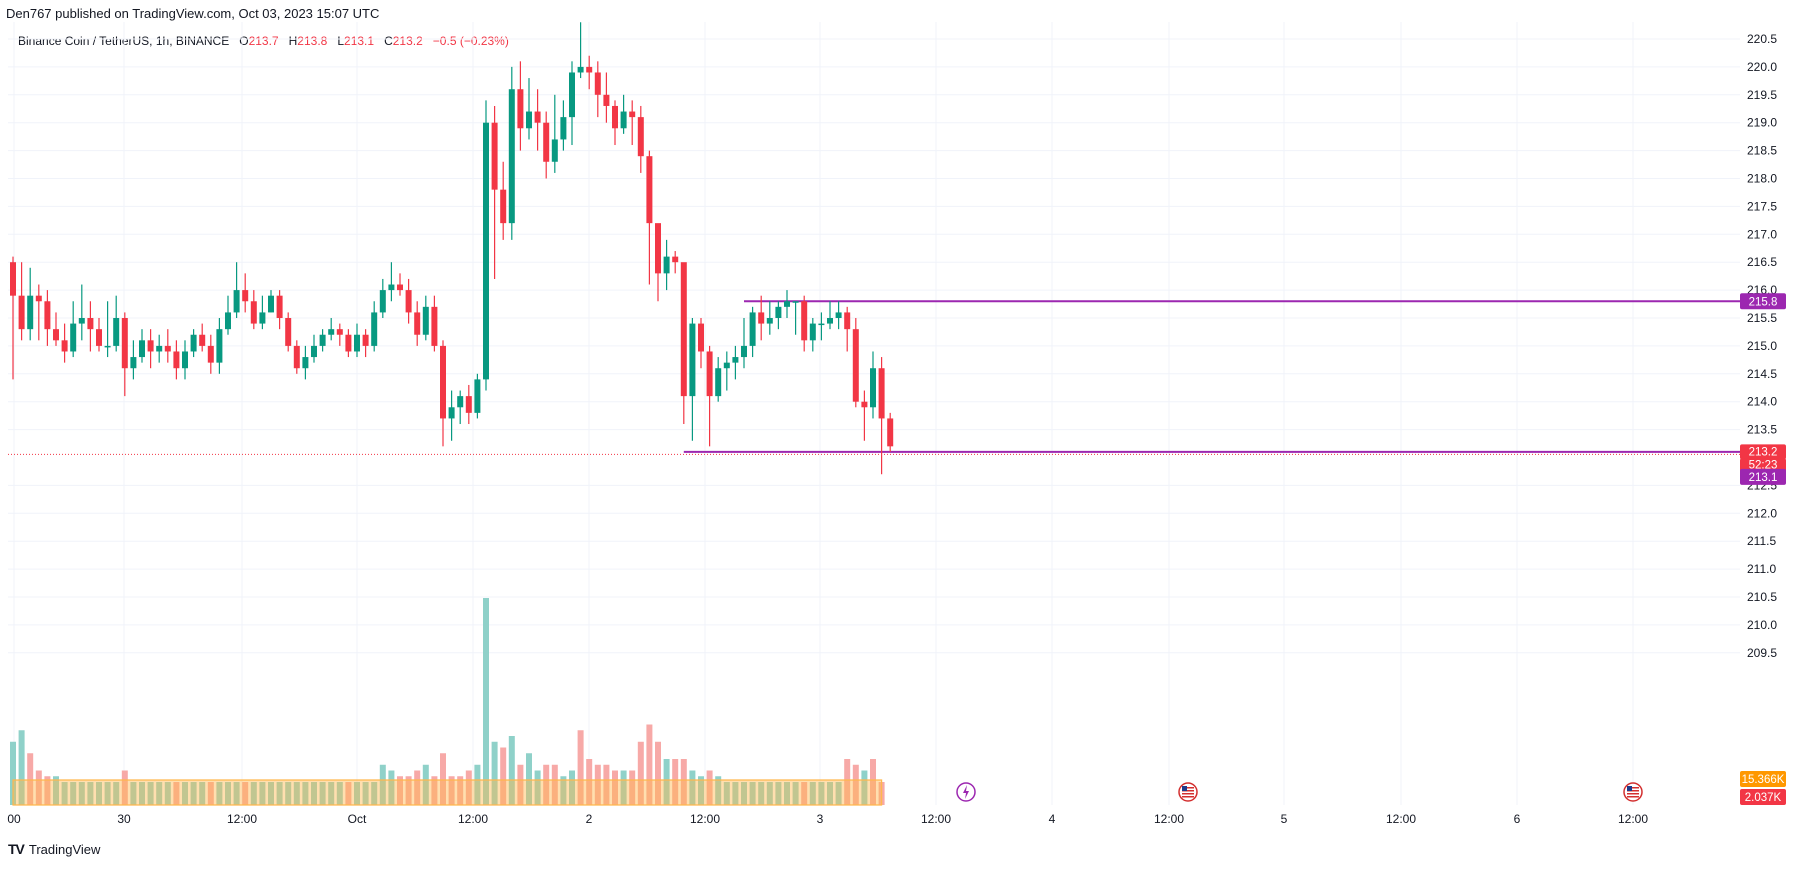  Describe the element at coordinates (1762, 318) in the screenshot. I see `price-tick-label: 215.5` at that location.